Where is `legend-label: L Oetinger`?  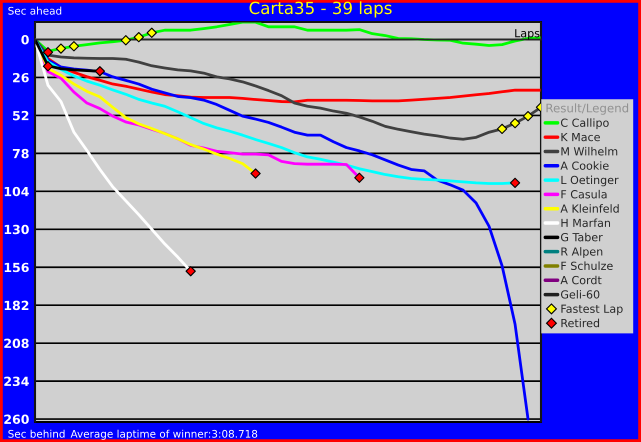 legend-label: L Oetinger is located at coordinates (590, 181).